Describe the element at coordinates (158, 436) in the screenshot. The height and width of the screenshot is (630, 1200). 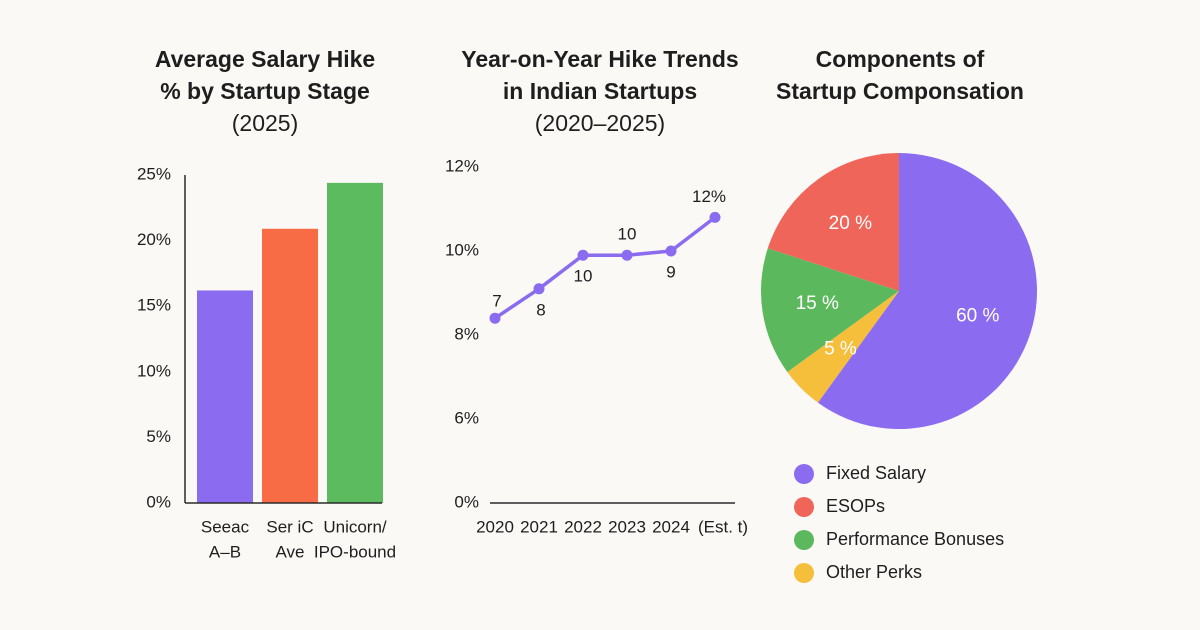
I see `y-tick-label: 5%` at that location.